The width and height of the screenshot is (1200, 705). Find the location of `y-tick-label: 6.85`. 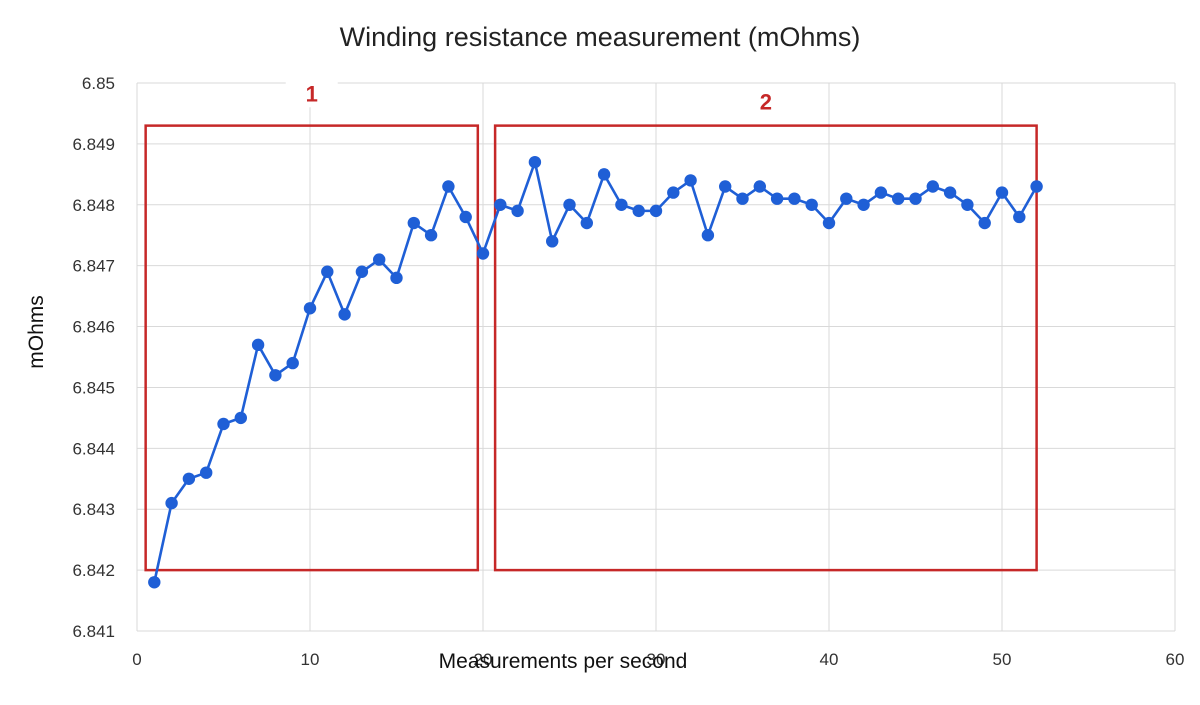

y-tick-label: 6.85 is located at coordinates (98, 83).